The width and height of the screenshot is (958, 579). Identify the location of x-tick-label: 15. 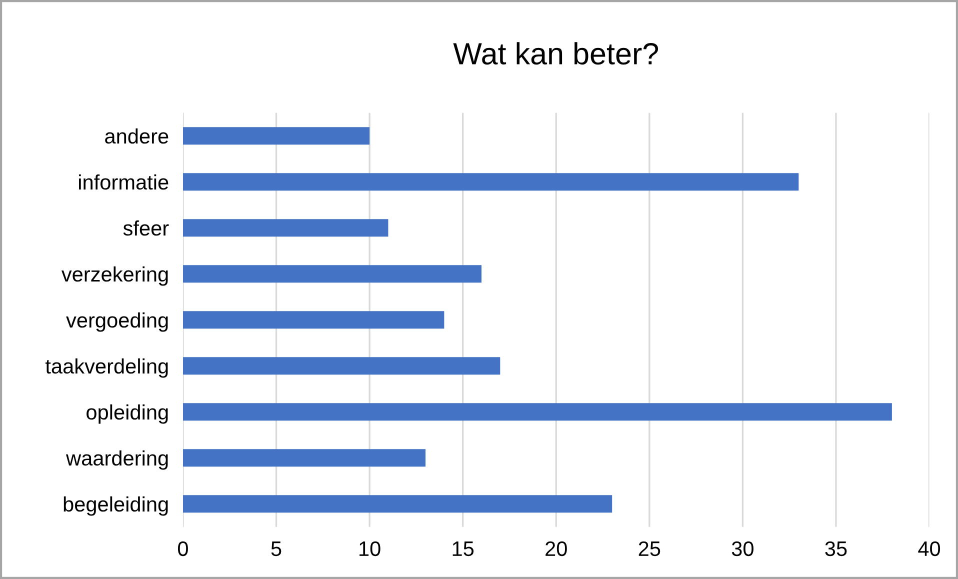
(463, 549).